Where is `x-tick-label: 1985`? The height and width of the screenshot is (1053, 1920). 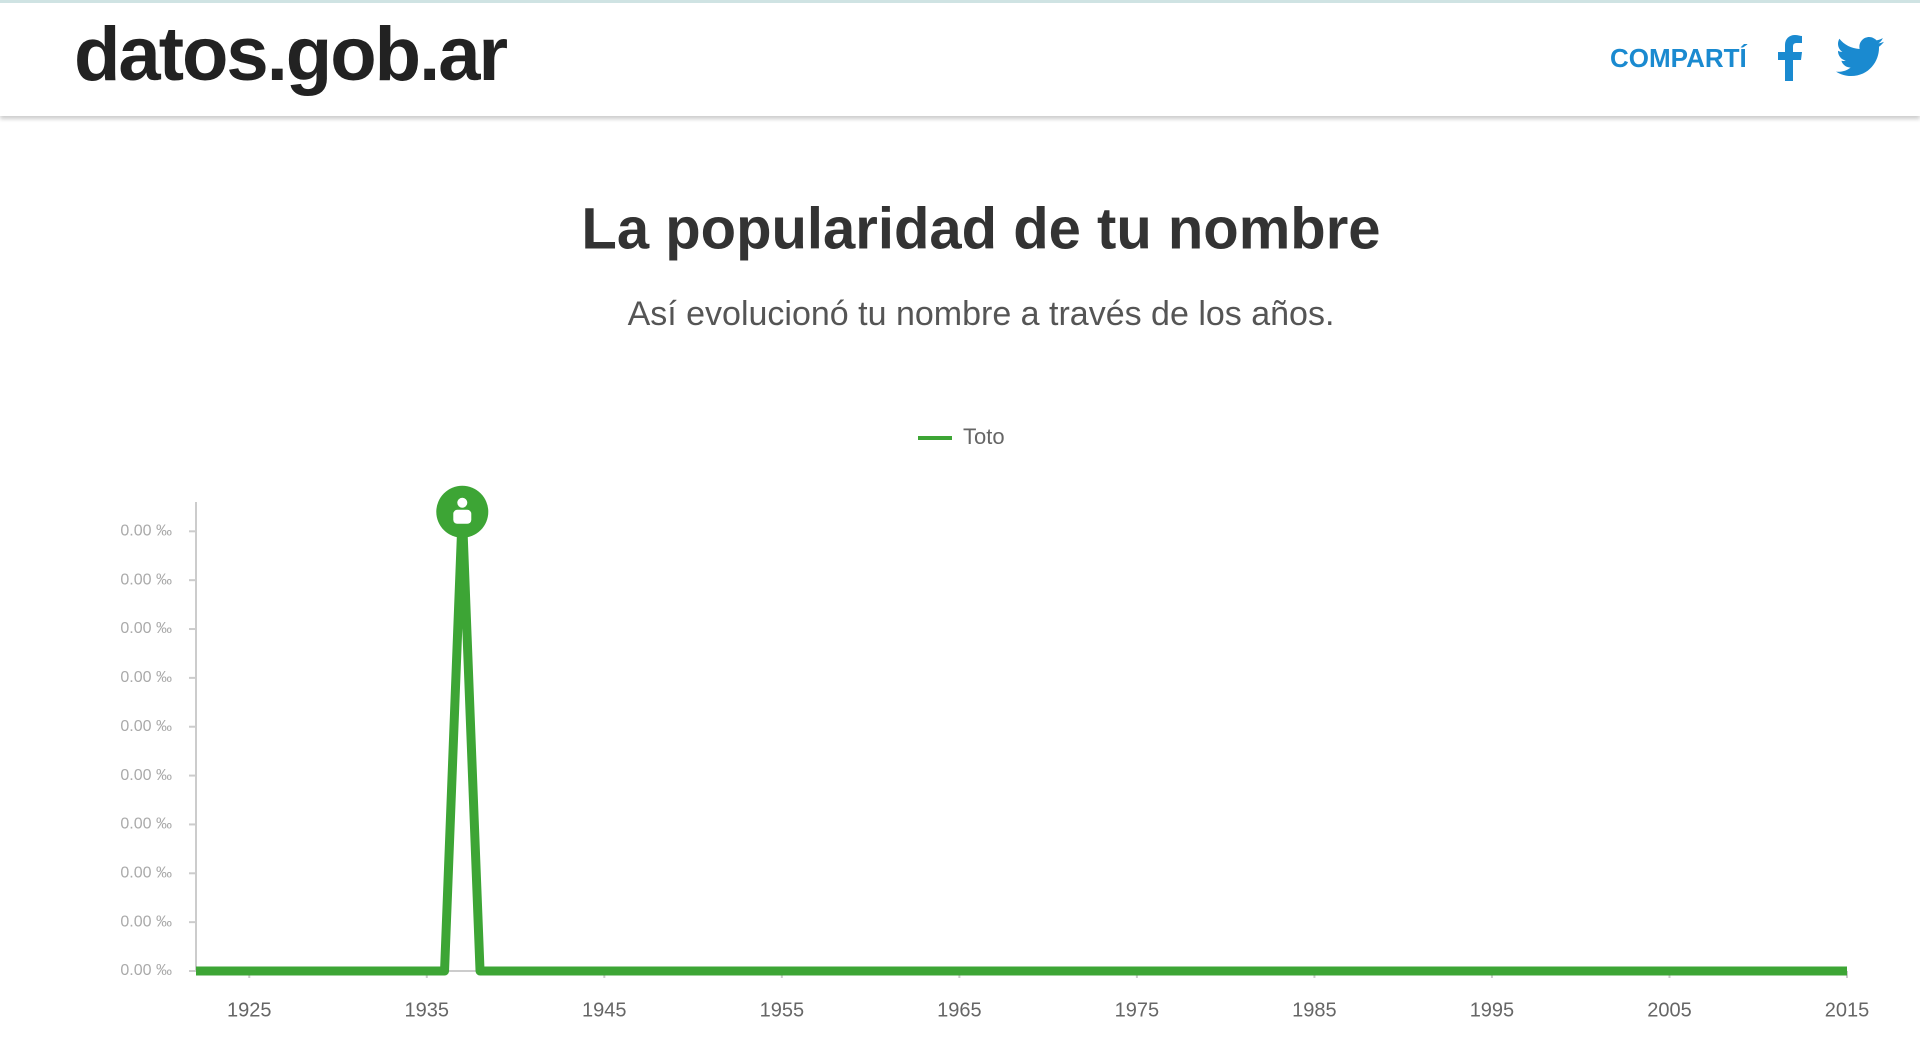
x-tick-label: 1985 is located at coordinates (1314, 1010).